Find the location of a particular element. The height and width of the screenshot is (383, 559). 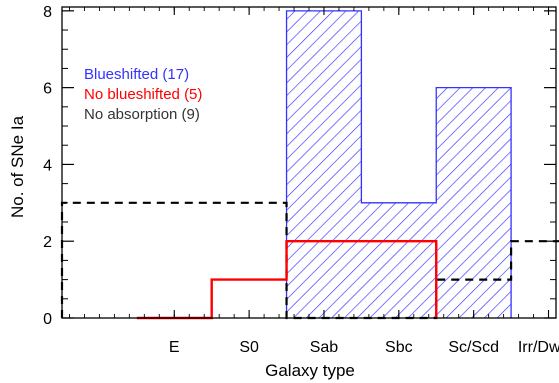

x-tick-label: Sc/Scd is located at coordinates (473, 347).